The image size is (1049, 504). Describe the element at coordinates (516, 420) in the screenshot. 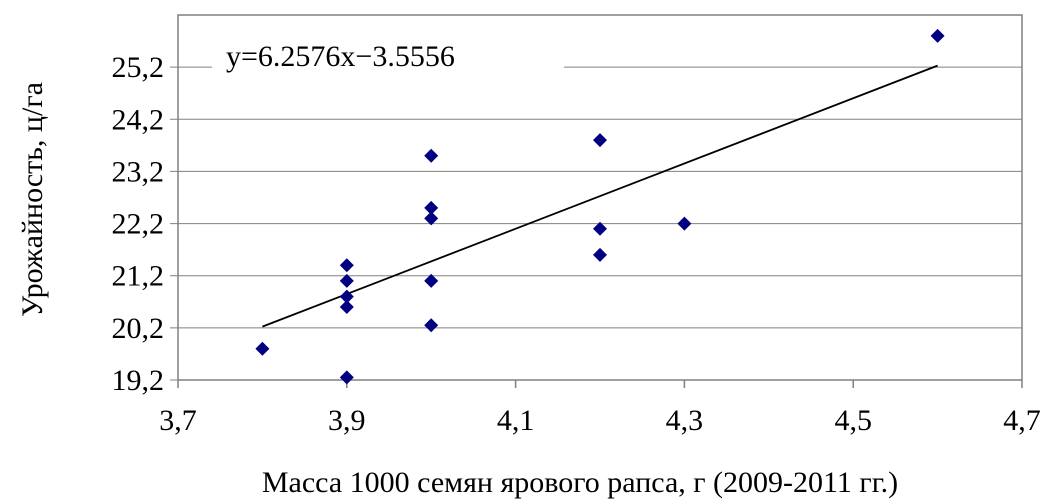

I see `x-tick-label: 4,1` at that location.